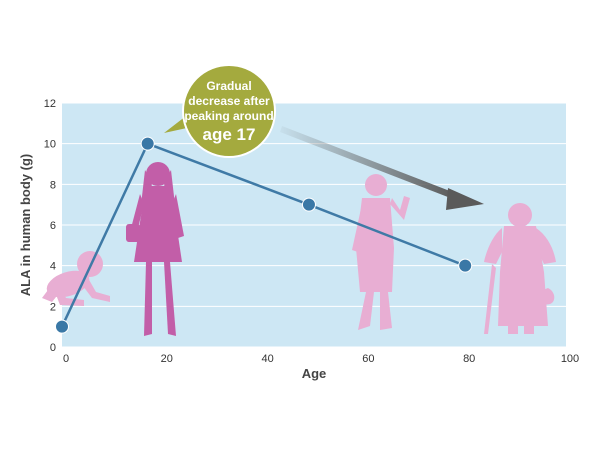 The height and width of the screenshot is (450, 600). Describe the element at coordinates (53, 307) in the screenshot. I see `y-tick-1: 2` at that location.